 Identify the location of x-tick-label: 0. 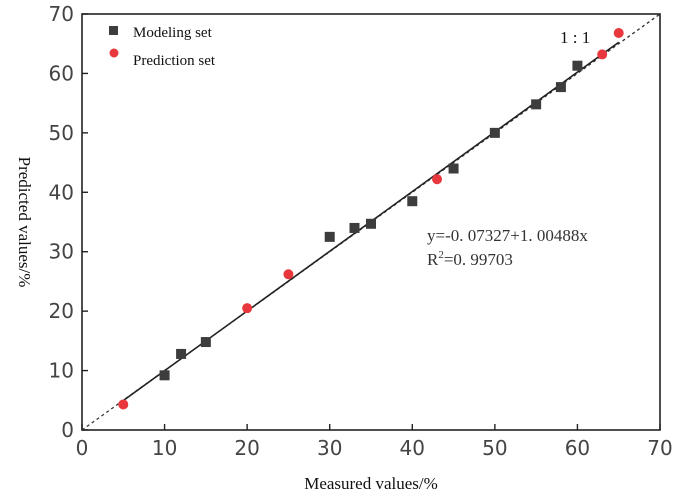
(82, 448).